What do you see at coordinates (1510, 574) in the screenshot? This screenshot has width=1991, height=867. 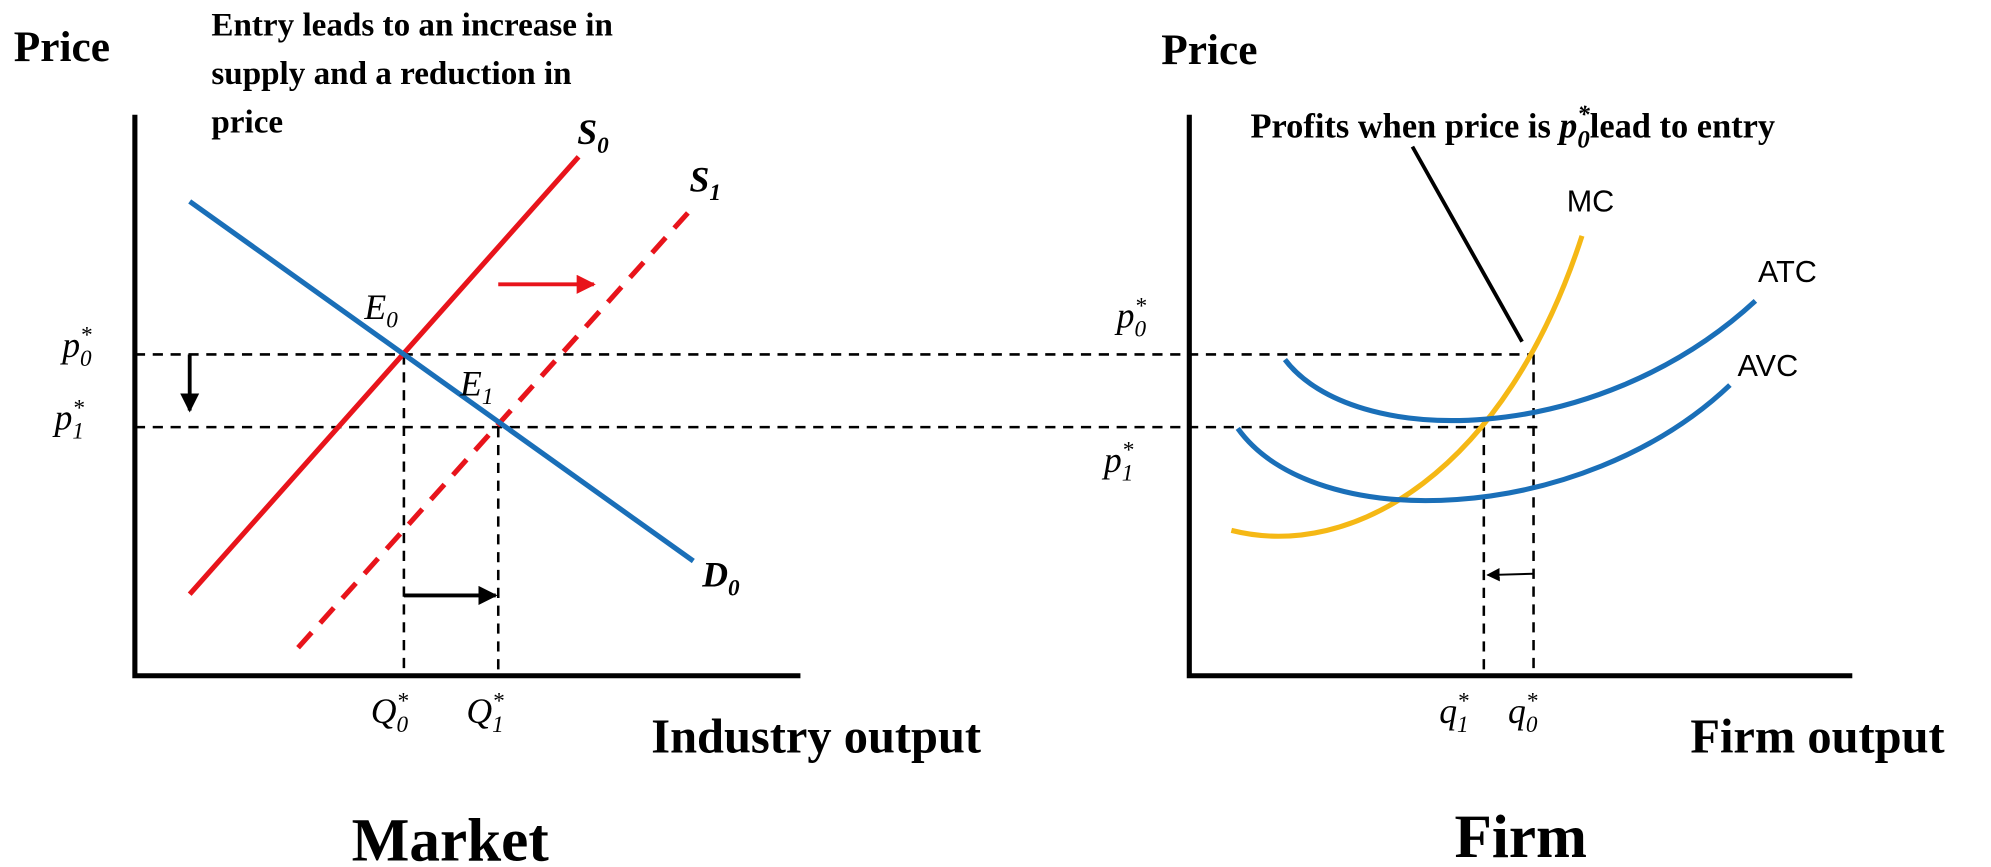 I see `quantity-arrow` at bounding box center [1510, 574].